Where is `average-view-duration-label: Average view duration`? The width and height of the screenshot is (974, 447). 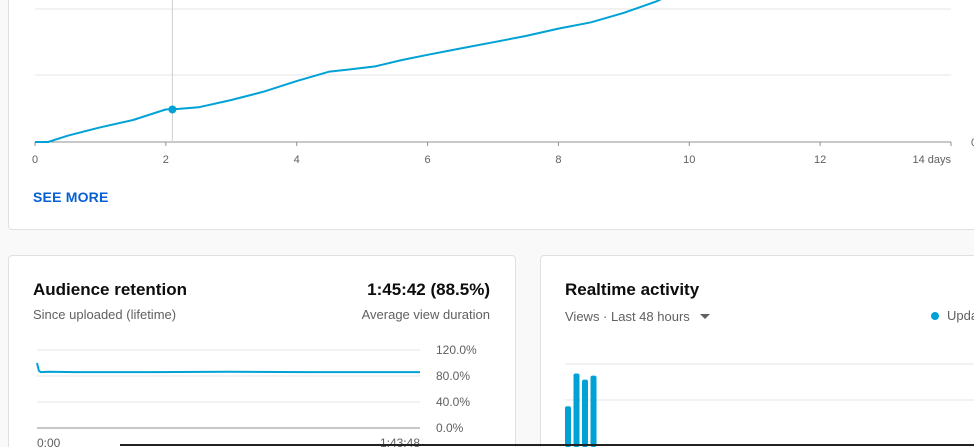
average-view-duration-label: Average view duration is located at coordinates (425, 314).